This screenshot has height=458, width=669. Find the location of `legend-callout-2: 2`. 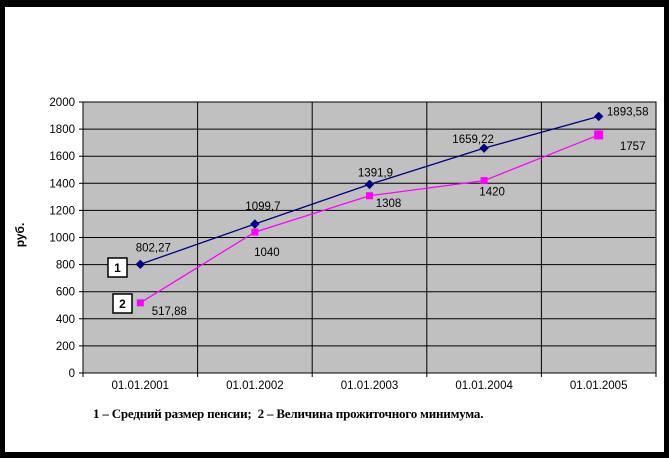

legend-callout-2: 2 is located at coordinates (122, 303).